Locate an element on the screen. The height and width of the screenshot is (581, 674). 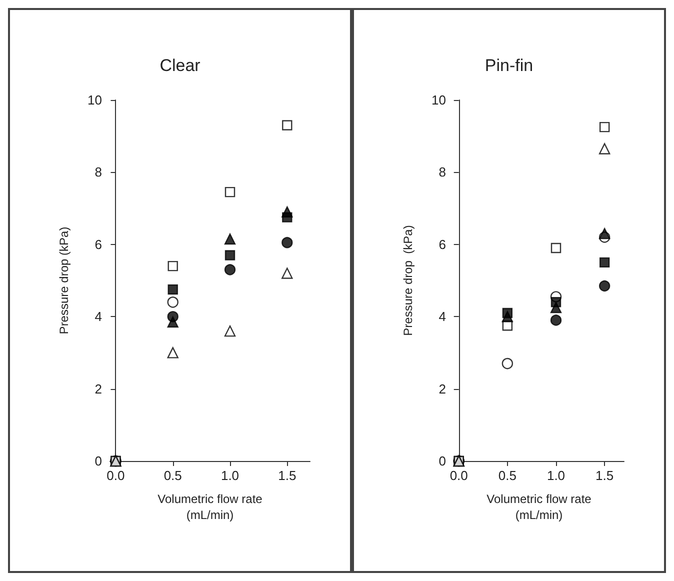
chart-title: Pin-fin is located at coordinates (509, 65).